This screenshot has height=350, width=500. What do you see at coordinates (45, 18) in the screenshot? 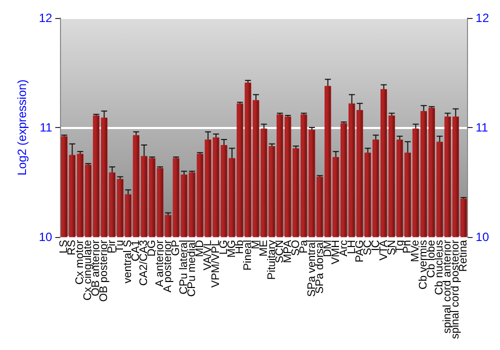
I see `y-tick-label: 12` at bounding box center [45, 18].